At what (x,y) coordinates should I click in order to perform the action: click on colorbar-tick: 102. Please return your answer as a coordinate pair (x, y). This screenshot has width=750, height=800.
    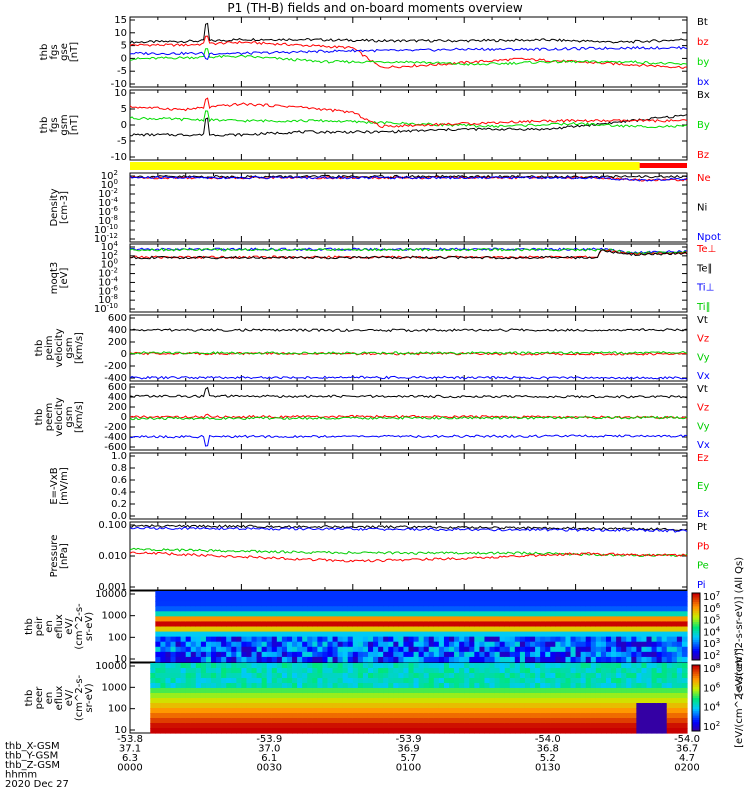
    Looking at the image, I should click on (711, 655).